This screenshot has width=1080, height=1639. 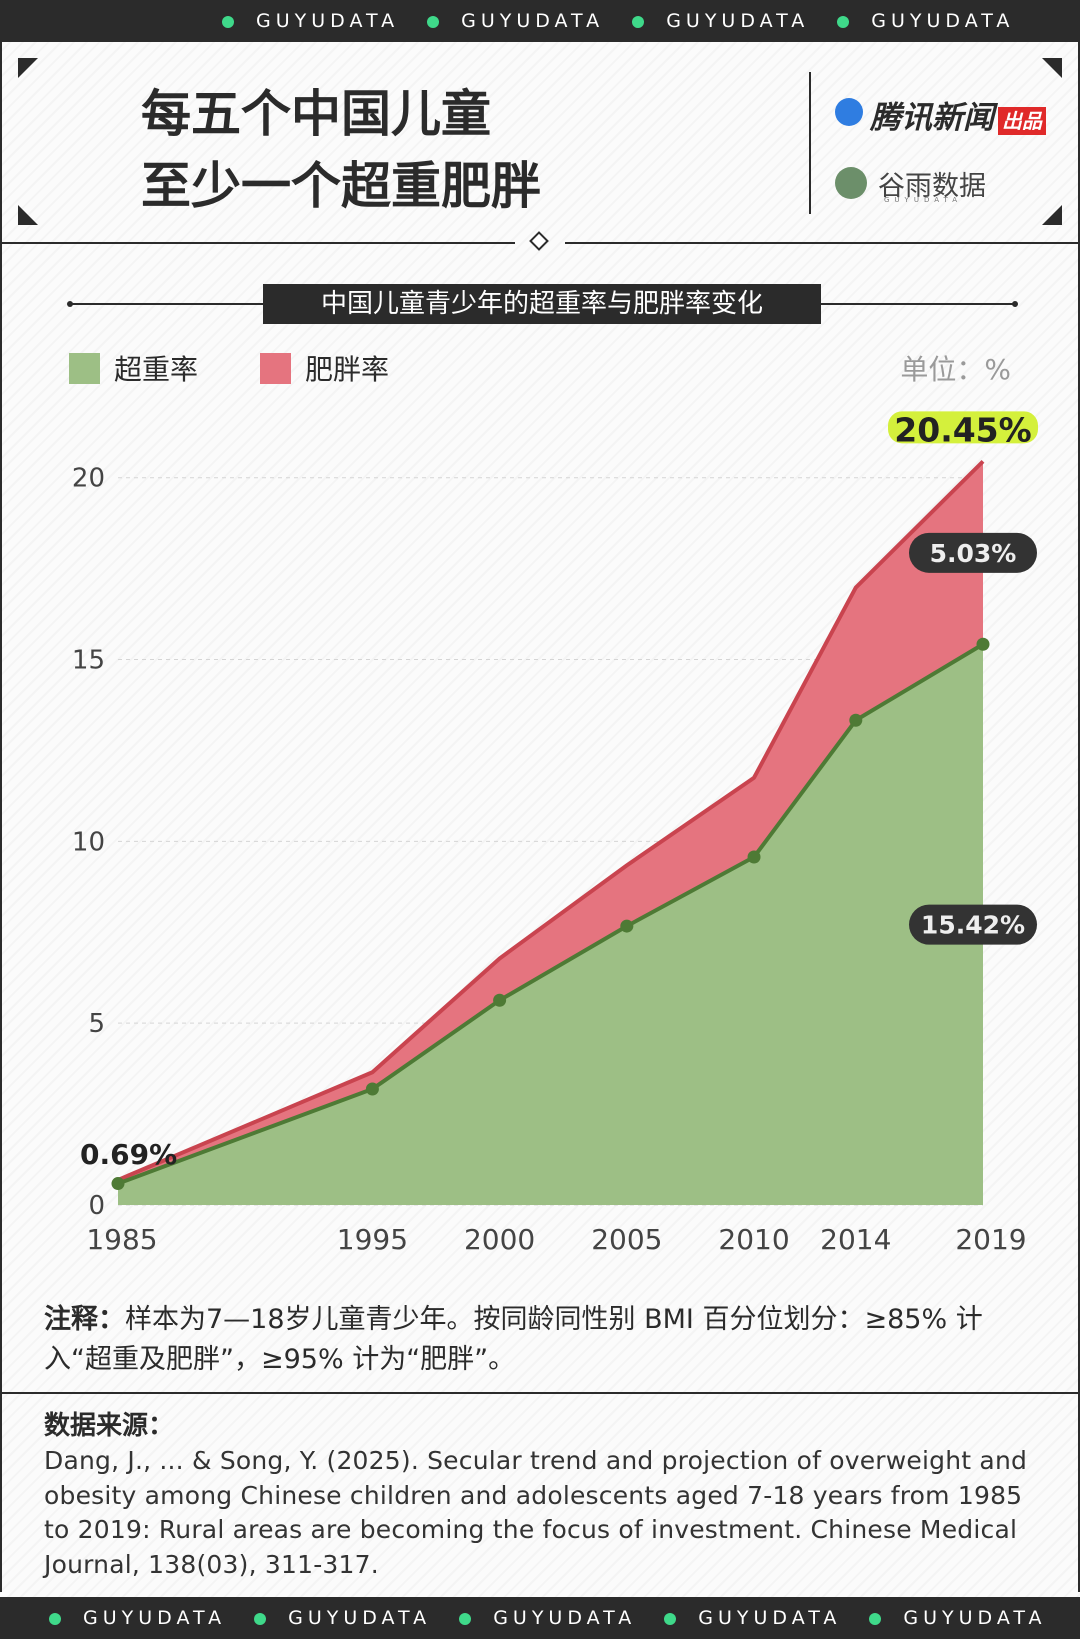 I want to click on publisher-tag: 出品, so click(x=1022, y=121).